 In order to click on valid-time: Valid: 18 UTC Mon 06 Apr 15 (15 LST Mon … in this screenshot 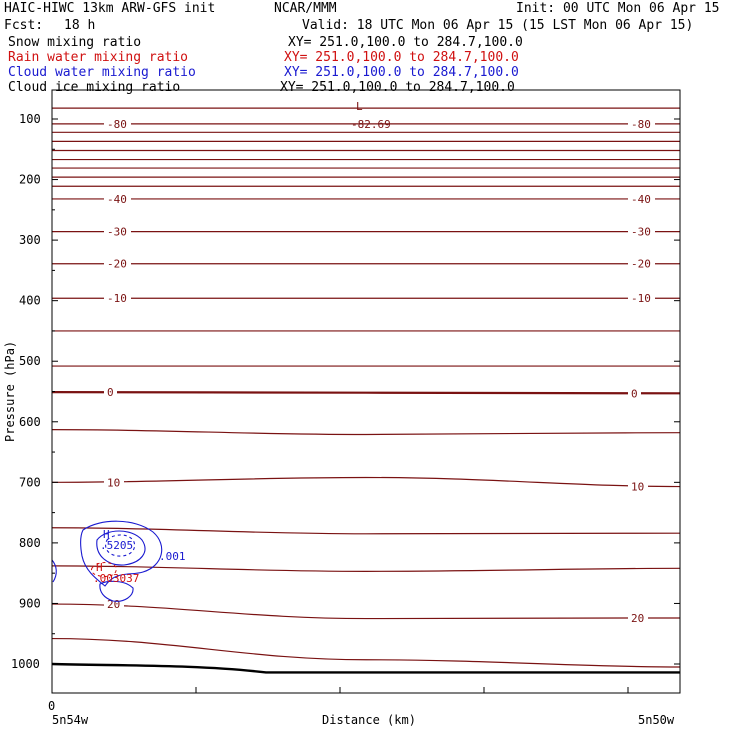, I will do `click(498, 25)`.